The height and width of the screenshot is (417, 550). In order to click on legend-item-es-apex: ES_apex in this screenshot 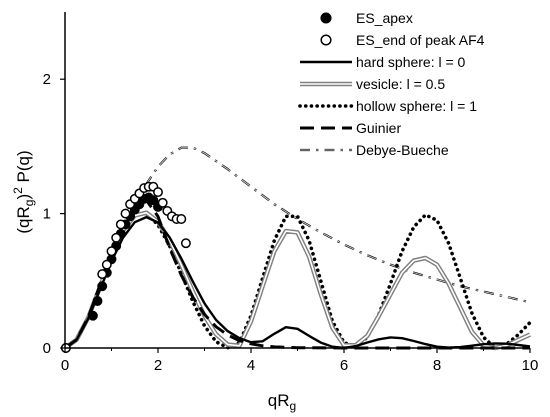, I will do `click(366, 18)`.